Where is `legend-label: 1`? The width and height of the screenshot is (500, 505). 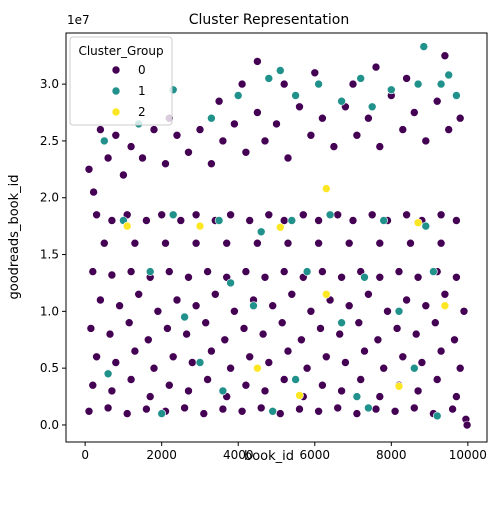
legend-label: 1 is located at coordinates (142, 91).